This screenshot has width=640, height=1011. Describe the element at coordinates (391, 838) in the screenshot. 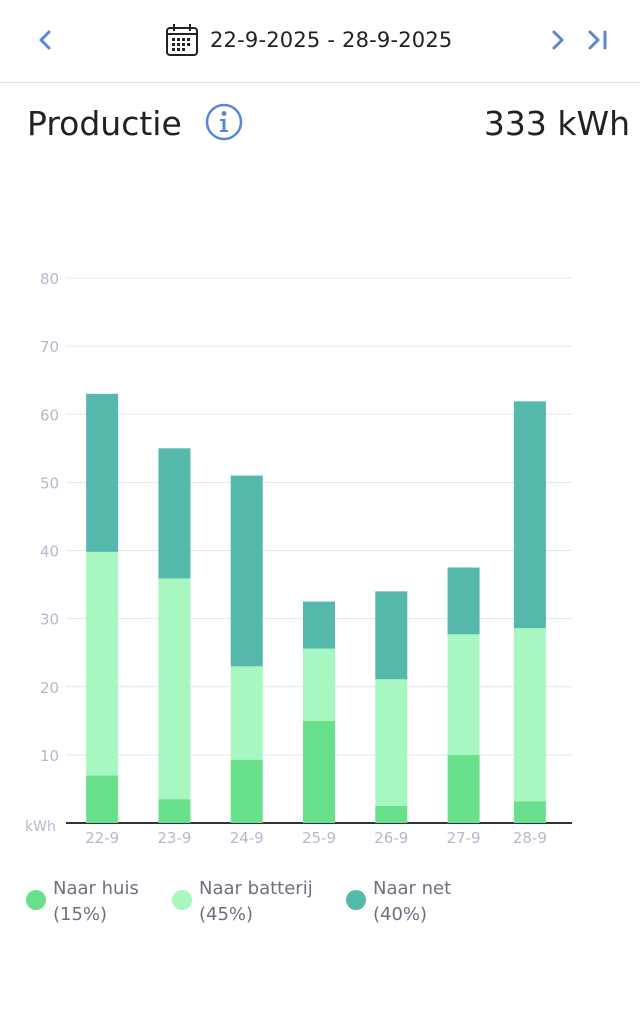

I see `x-tick-label: 26-9` at that location.